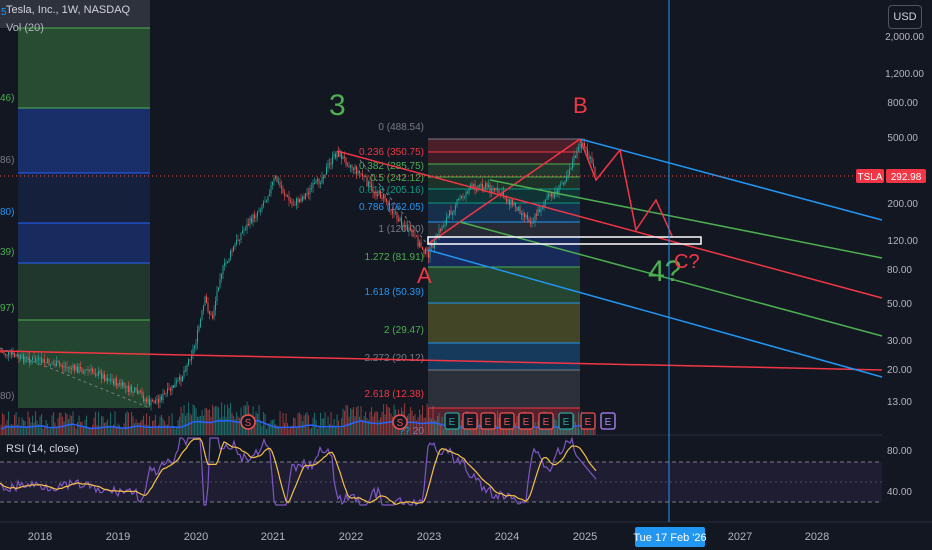 This screenshot has height=550, width=932. What do you see at coordinates (899, 472) in the screenshot?
I see `rsi-axis: 80.00 40.00` at bounding box center [899, 472].